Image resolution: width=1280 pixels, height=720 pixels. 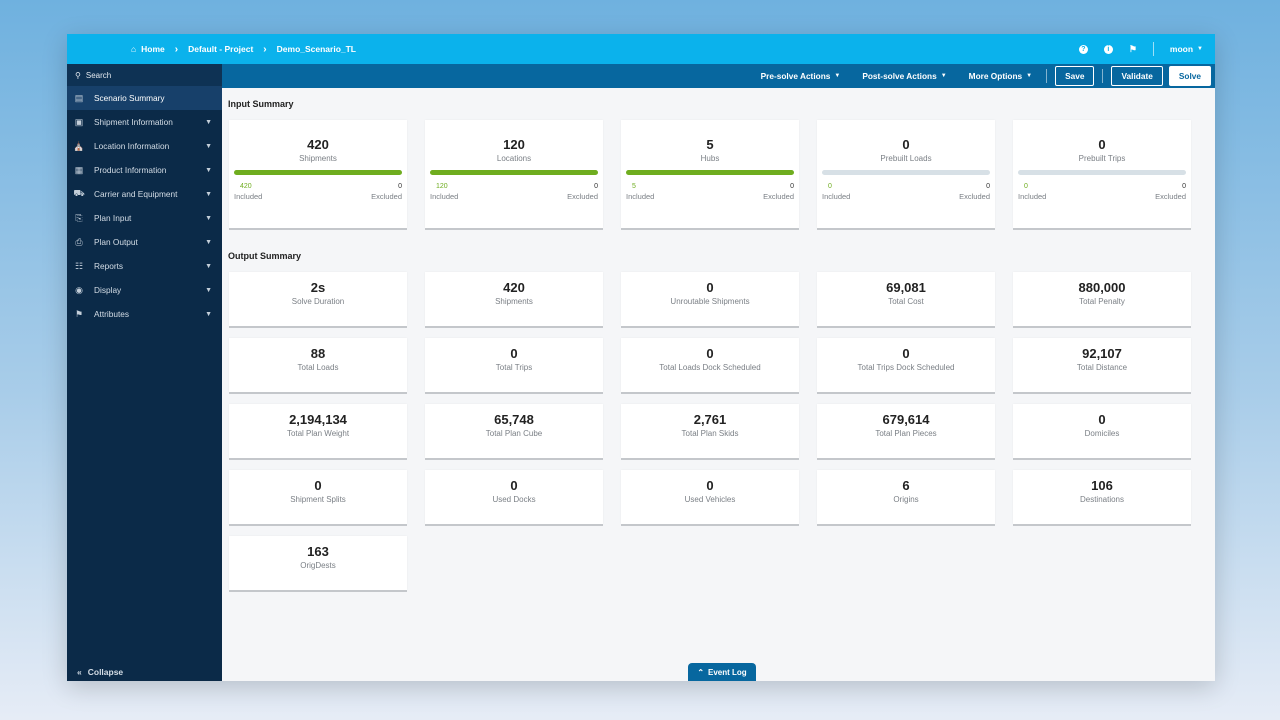 I want to click on output-summary-card: 106 Destinations, so click(x=1102, y=497).